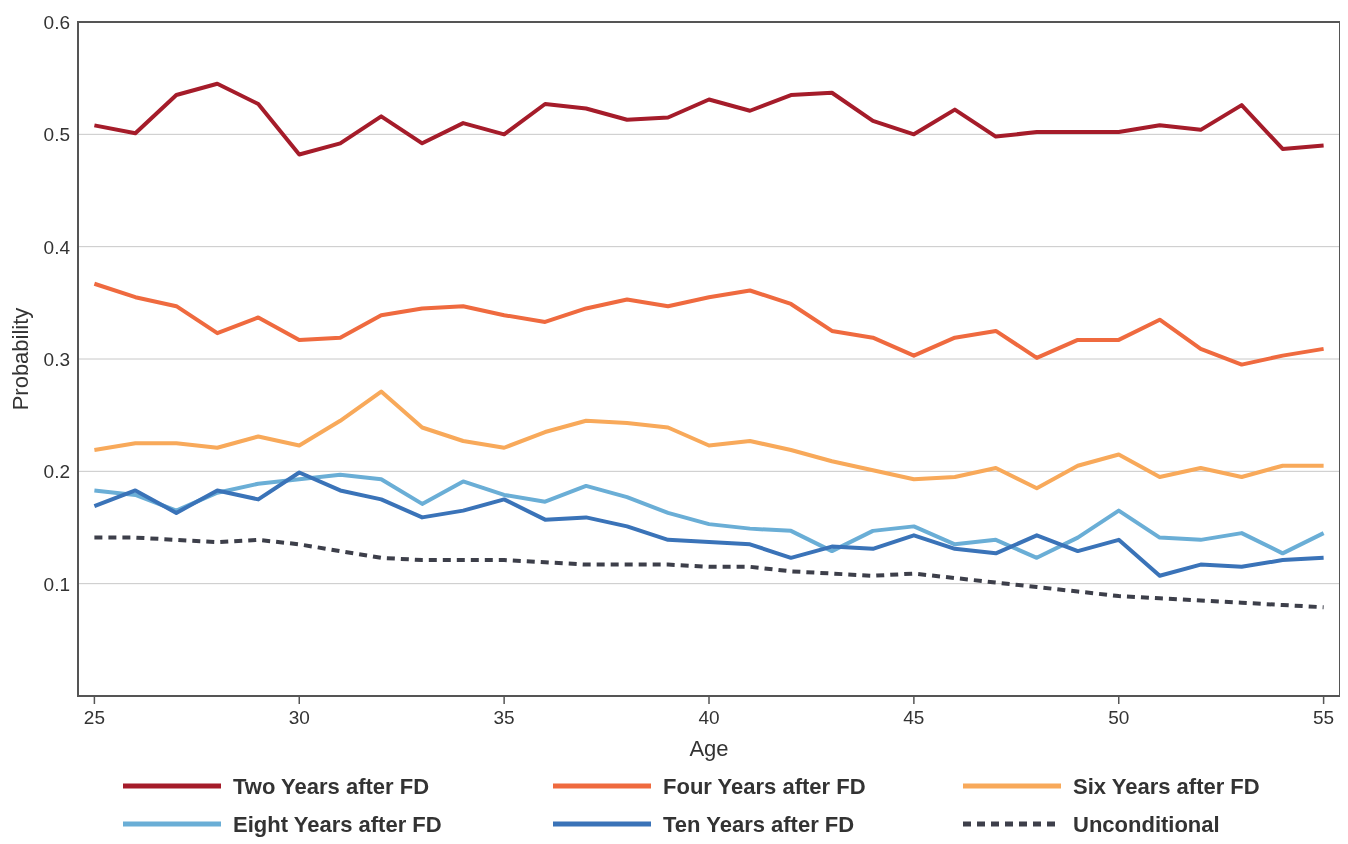  What do you see at coordinates (1166, 786) in the screenshot?
I see `legend-label: Six Years after FD` at bounding box center [1166, 786].